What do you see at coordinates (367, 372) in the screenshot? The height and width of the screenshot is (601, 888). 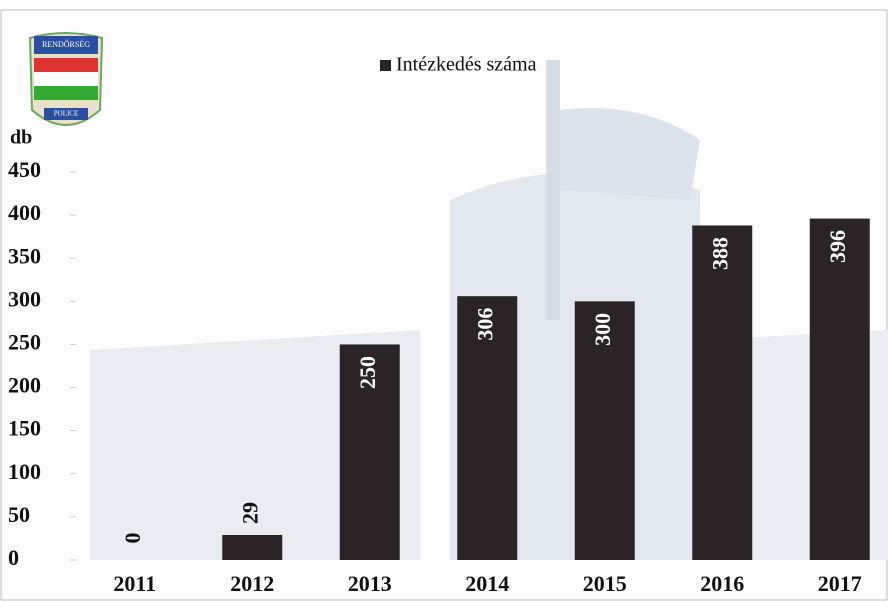 I see `value-label: 250` at bounding box center [367, 372].